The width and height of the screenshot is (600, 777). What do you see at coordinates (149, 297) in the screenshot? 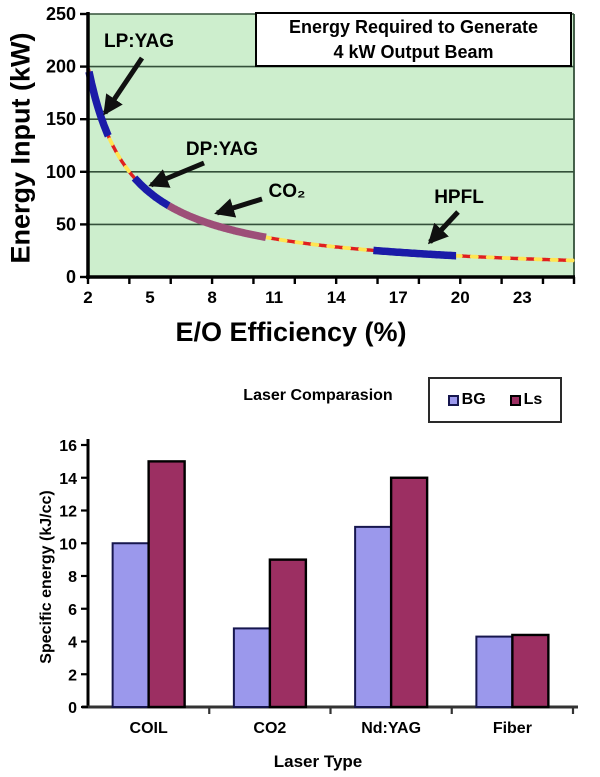
I see `x-tick-label: 5` at bounding box center [149, 297].